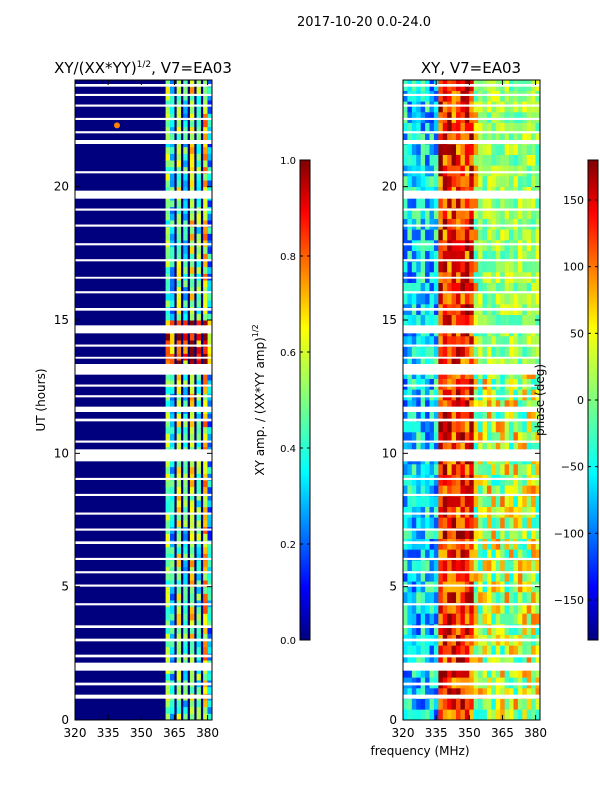  What do you see at coordinates (577, 333) in the screenshot?
I see `phase-colorbar-tick-label: 50` at bounding box center [577, 333].